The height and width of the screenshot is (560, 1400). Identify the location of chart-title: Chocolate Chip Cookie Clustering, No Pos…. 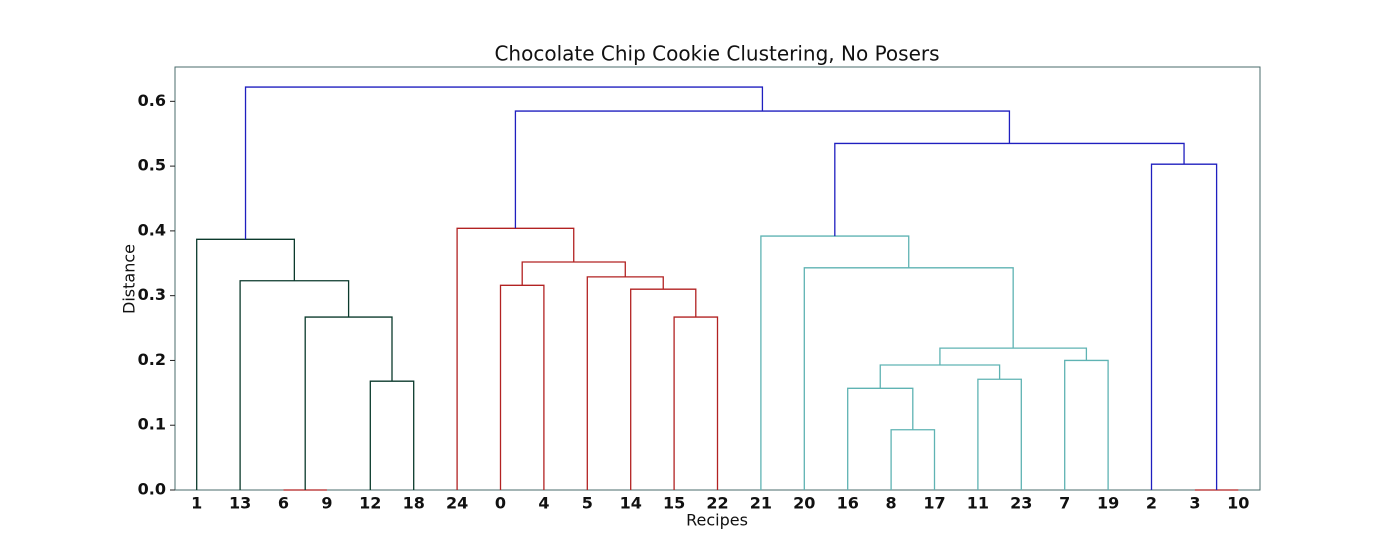
(716, 54).